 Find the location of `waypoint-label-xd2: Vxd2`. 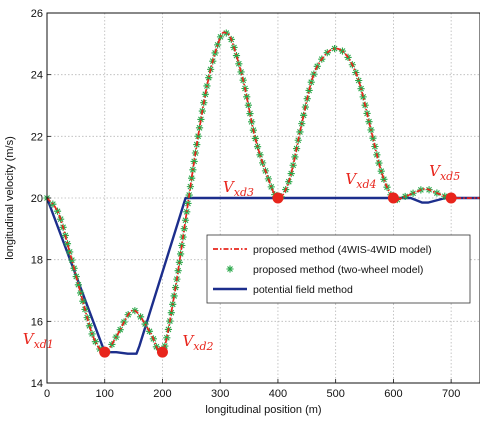

waypoint-label-xd2: Vxd2 is located at coordinates (197, 342).